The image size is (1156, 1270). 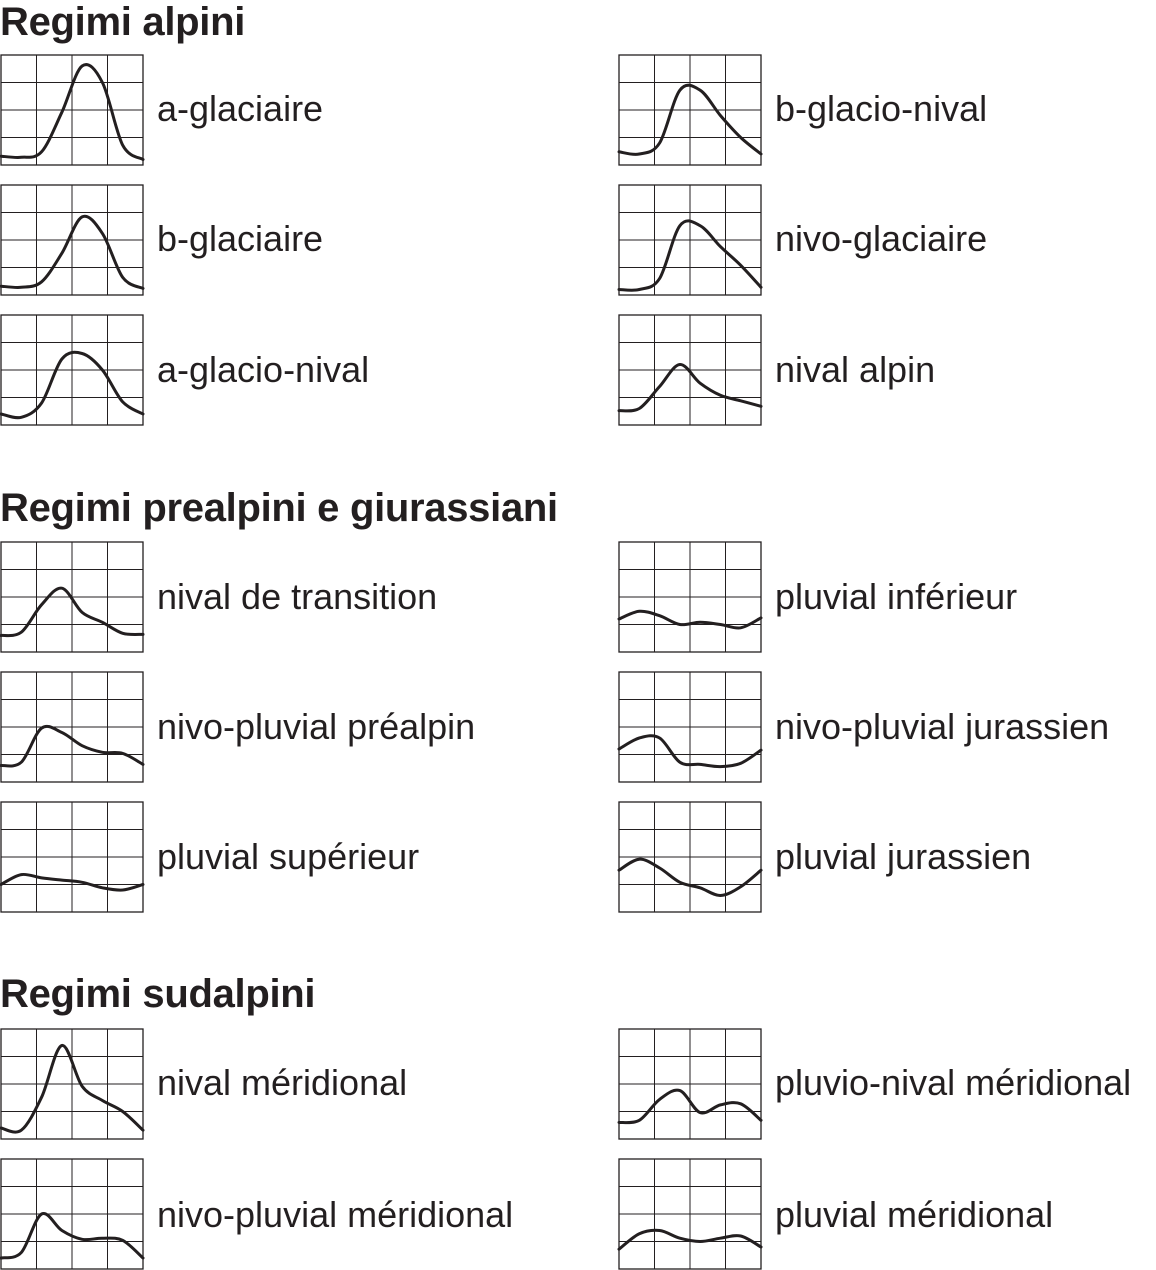 What do you see at coordinates (953, 1082) in the screenshot?
I see `regime-label: pluvio-nival méridional` at bounding box center [953, 1082].